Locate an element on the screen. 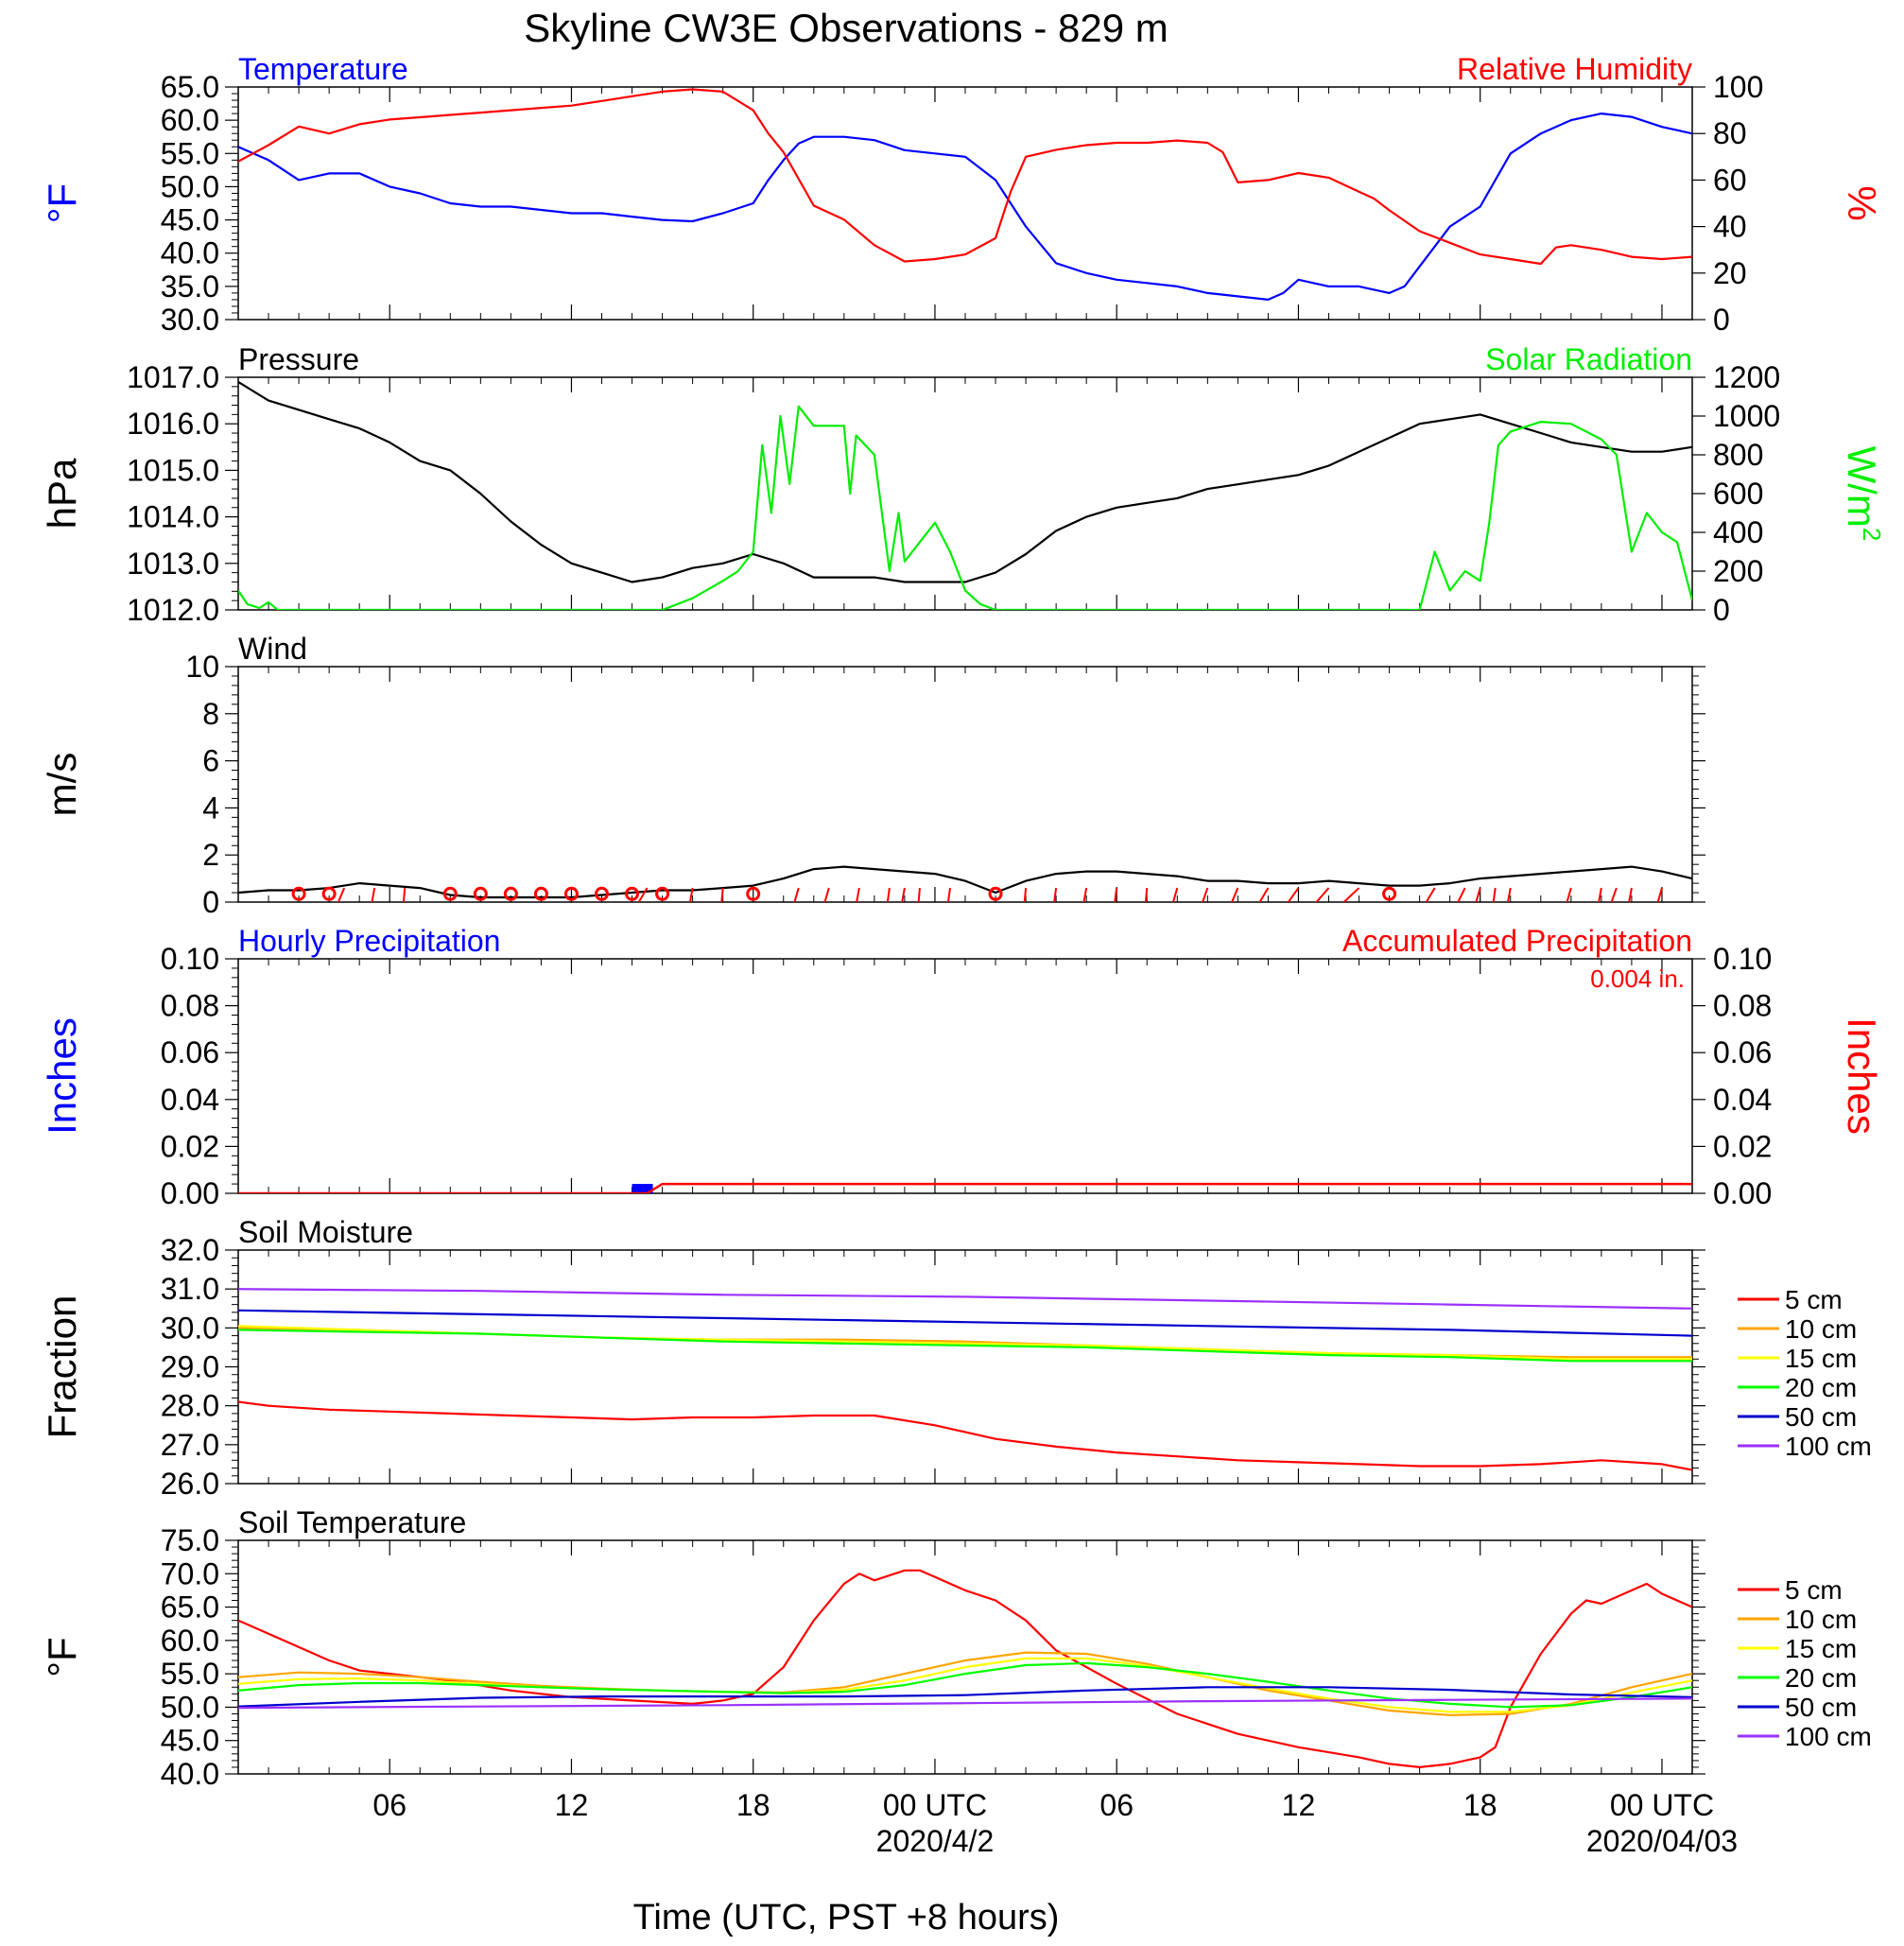 This screenshot has width=1904, height=1946. y-tick-label-right: 200 is located at coordinates (1738, 571).